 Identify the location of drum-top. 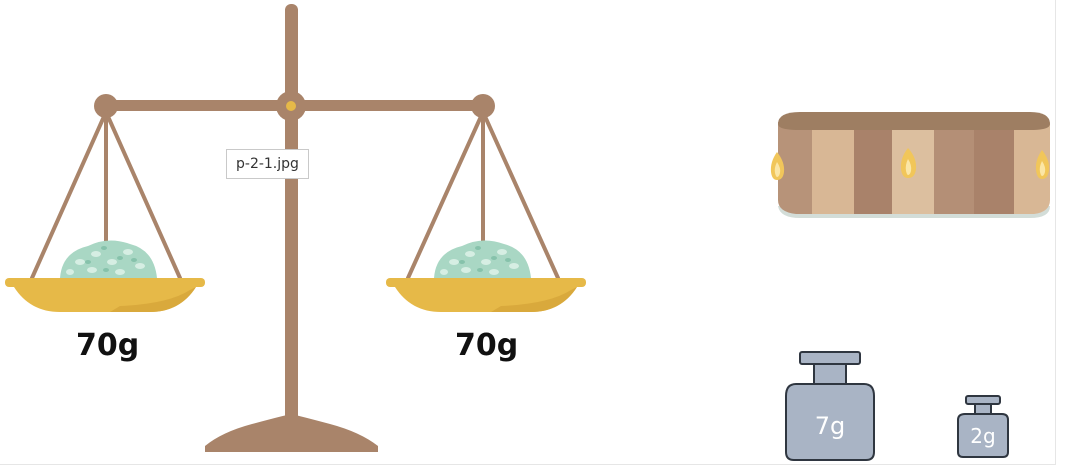
(914, 121).